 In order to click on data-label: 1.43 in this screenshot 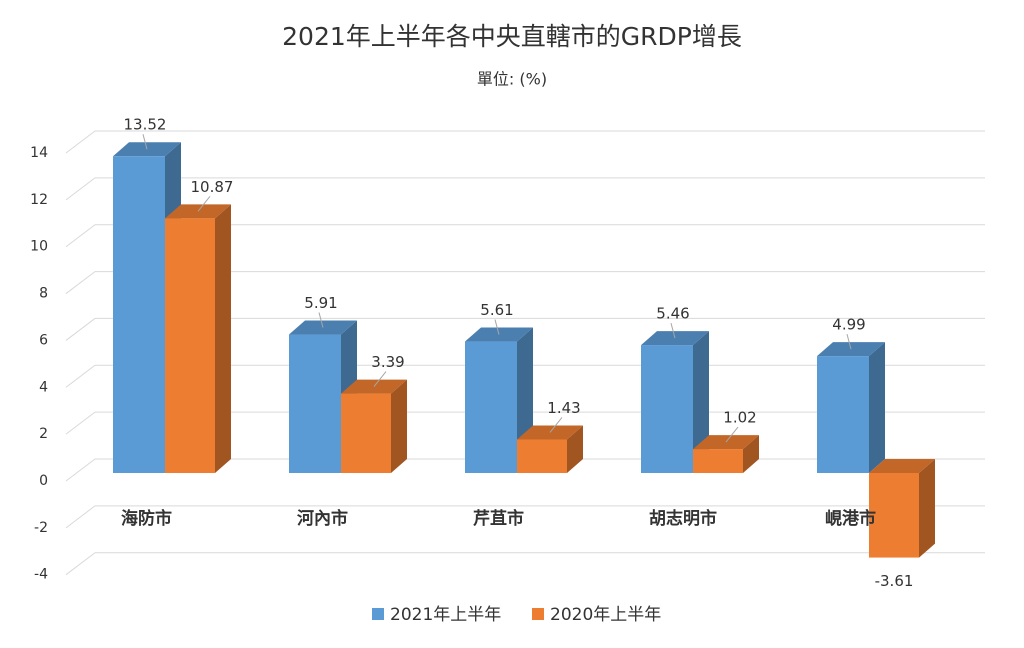, I will do `click(563, 408)`.